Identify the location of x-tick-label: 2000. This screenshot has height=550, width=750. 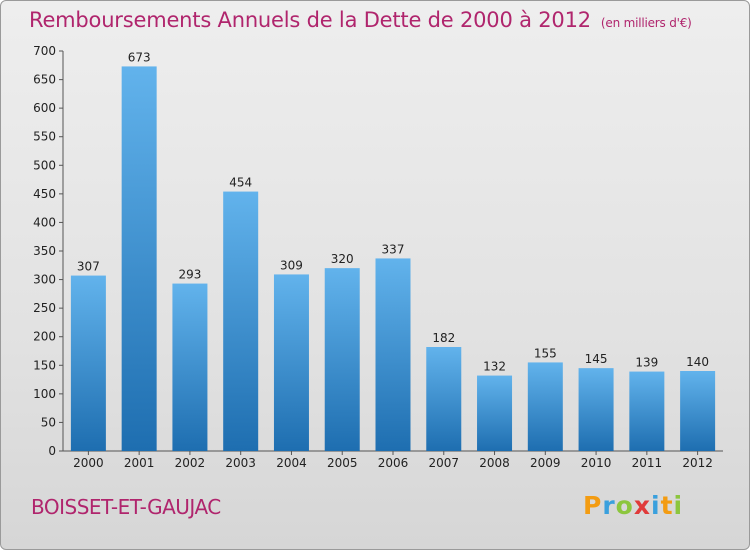
(88, 463).